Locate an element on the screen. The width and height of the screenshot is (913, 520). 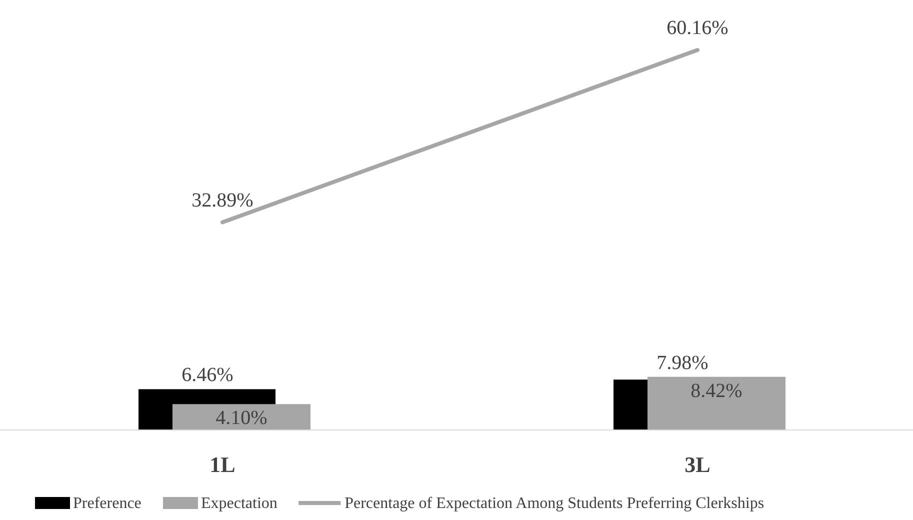
x-tick-label: 1L is located at coordinates (223, 464).